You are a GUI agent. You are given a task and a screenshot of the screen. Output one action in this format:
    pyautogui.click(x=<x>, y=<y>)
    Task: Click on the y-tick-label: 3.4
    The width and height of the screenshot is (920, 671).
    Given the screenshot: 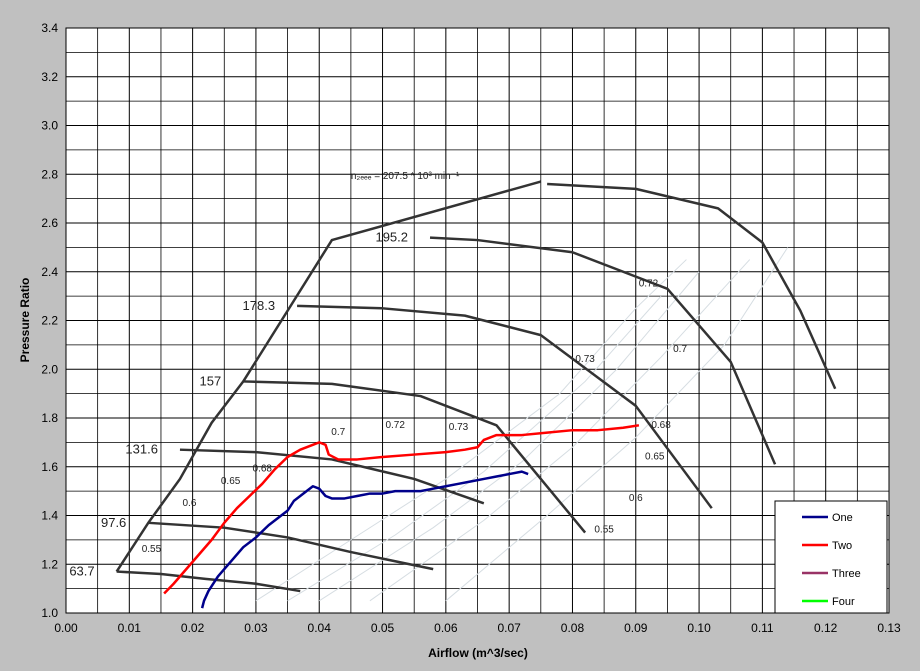 What is the action you would take?
    pyautogui.click(x=49, y=28)
    